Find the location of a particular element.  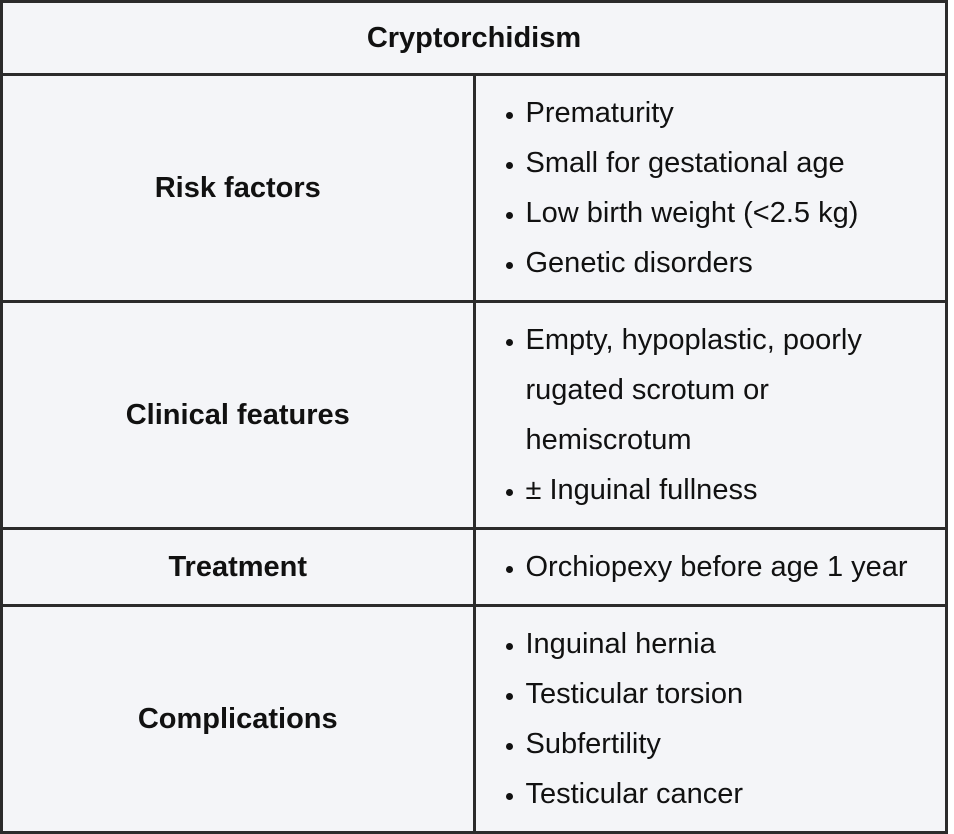

list-item: Subfertility is located at coordinates (733, 744).